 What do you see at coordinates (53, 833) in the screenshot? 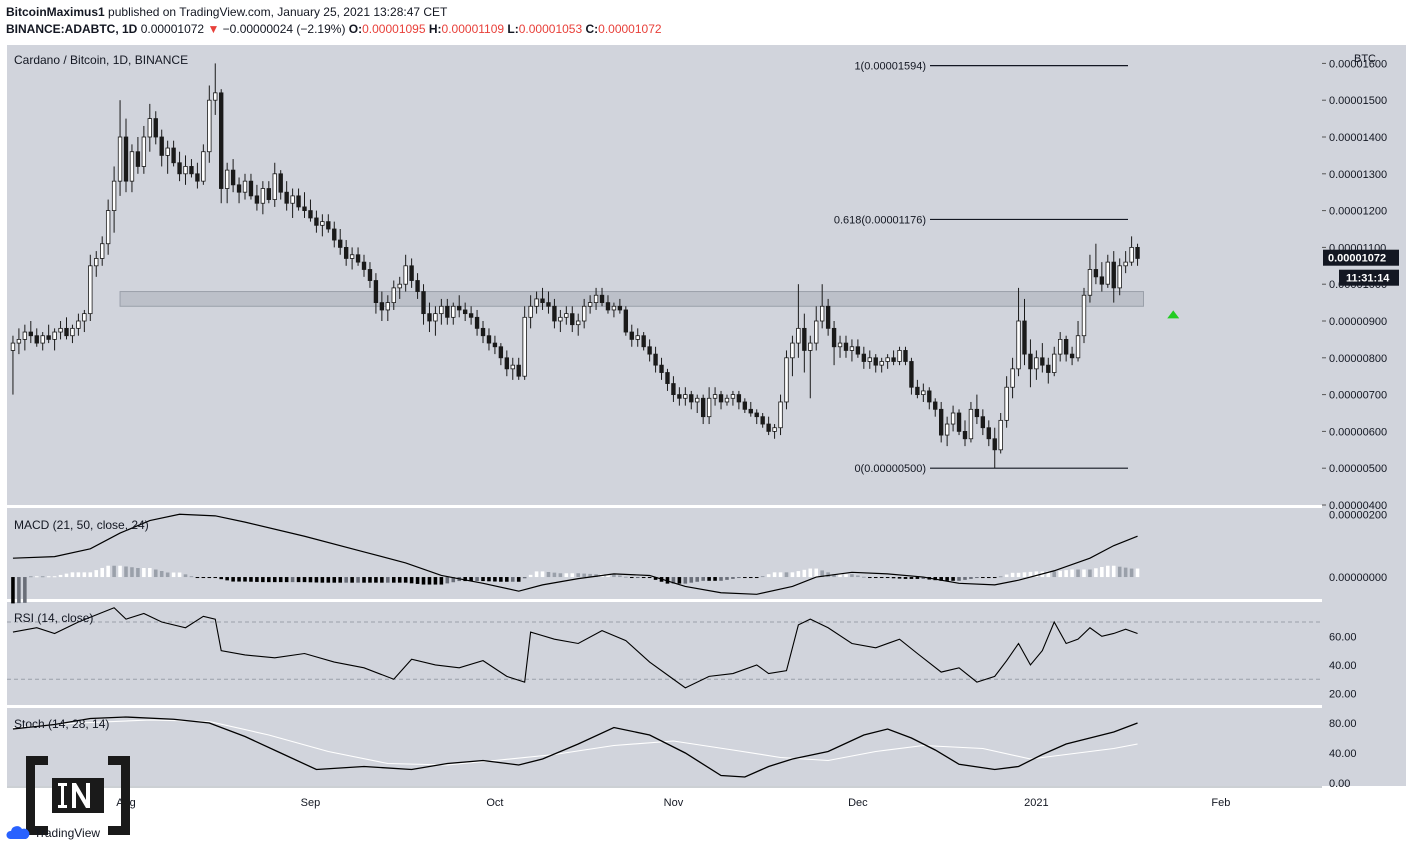
I see `tradingview-footer: TradingView` at bounding box center [53, 833].